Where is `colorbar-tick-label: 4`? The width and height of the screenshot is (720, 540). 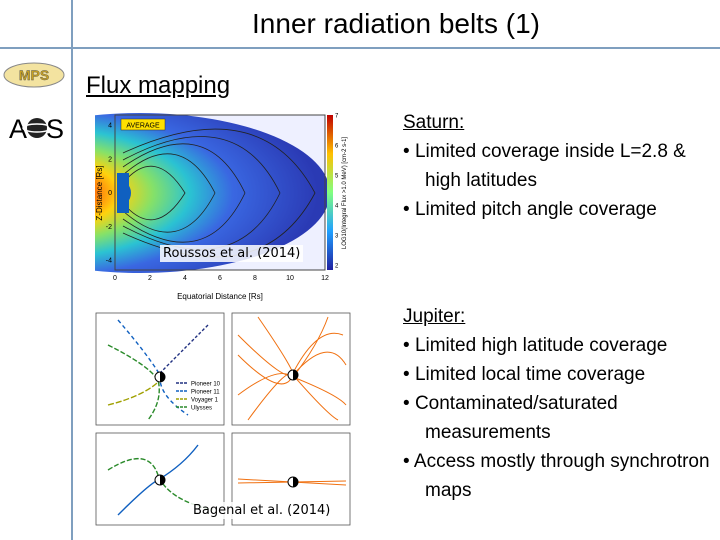
colorbar-tick-label: 4 is located at coordinates (337, 207).